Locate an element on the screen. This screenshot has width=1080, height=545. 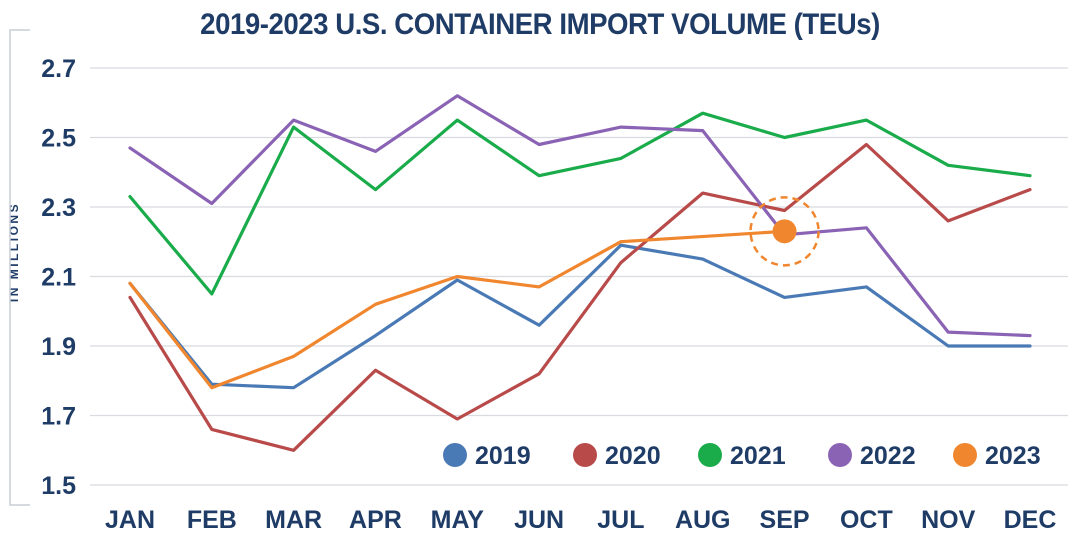
legend-swatch-2023 is located at coordinates (965, 455).